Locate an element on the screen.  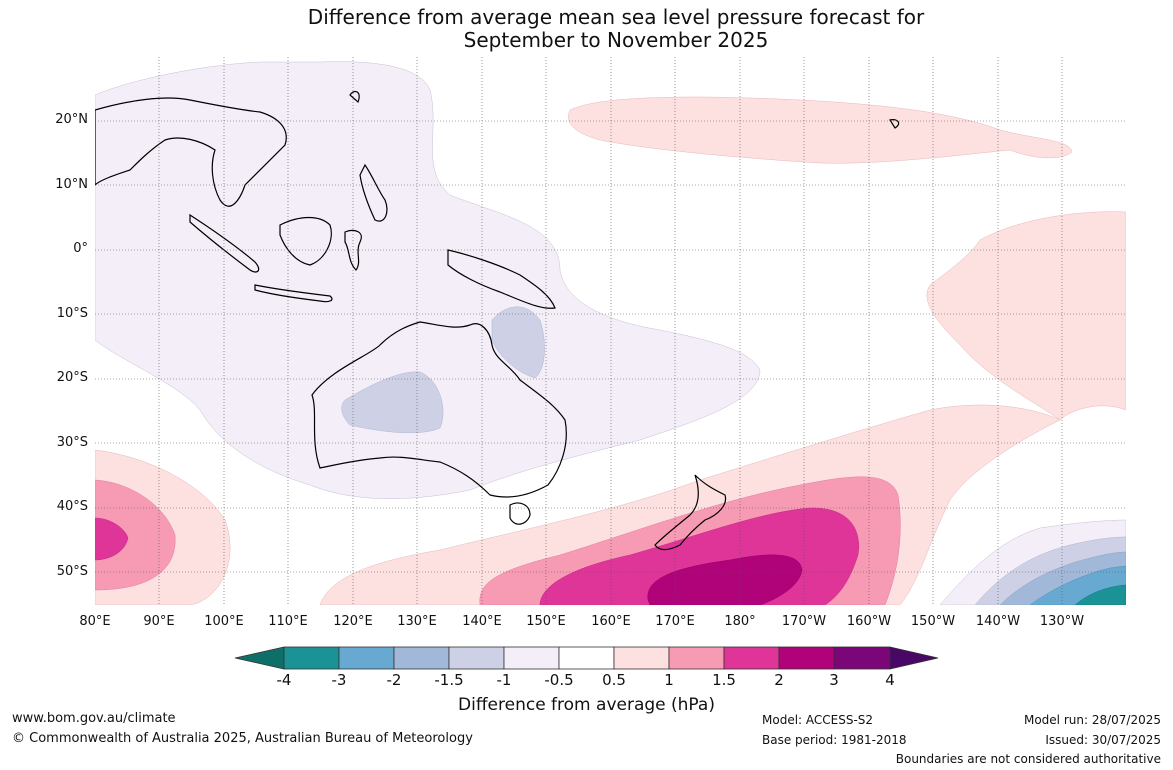
colorbar-tick-label: 1.5 is located at coordinates (724, 680).